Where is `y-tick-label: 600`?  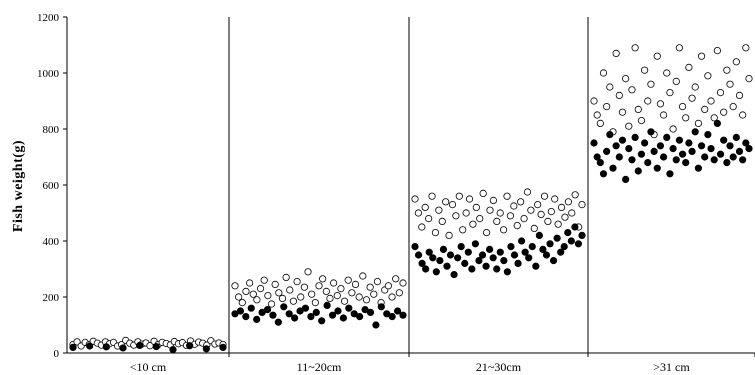 y-tick-label: 600 is located at coordinates (51, 186).